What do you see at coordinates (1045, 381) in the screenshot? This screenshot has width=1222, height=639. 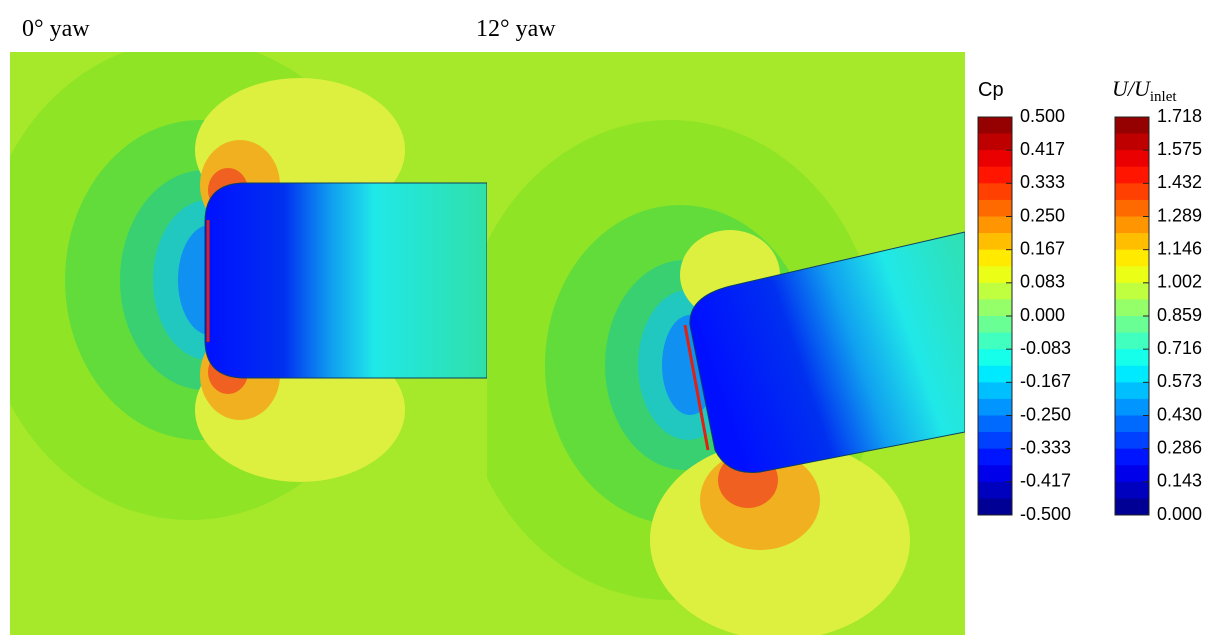 I see `colorbar-label: -0.167` at bounding box center [1045, 381].